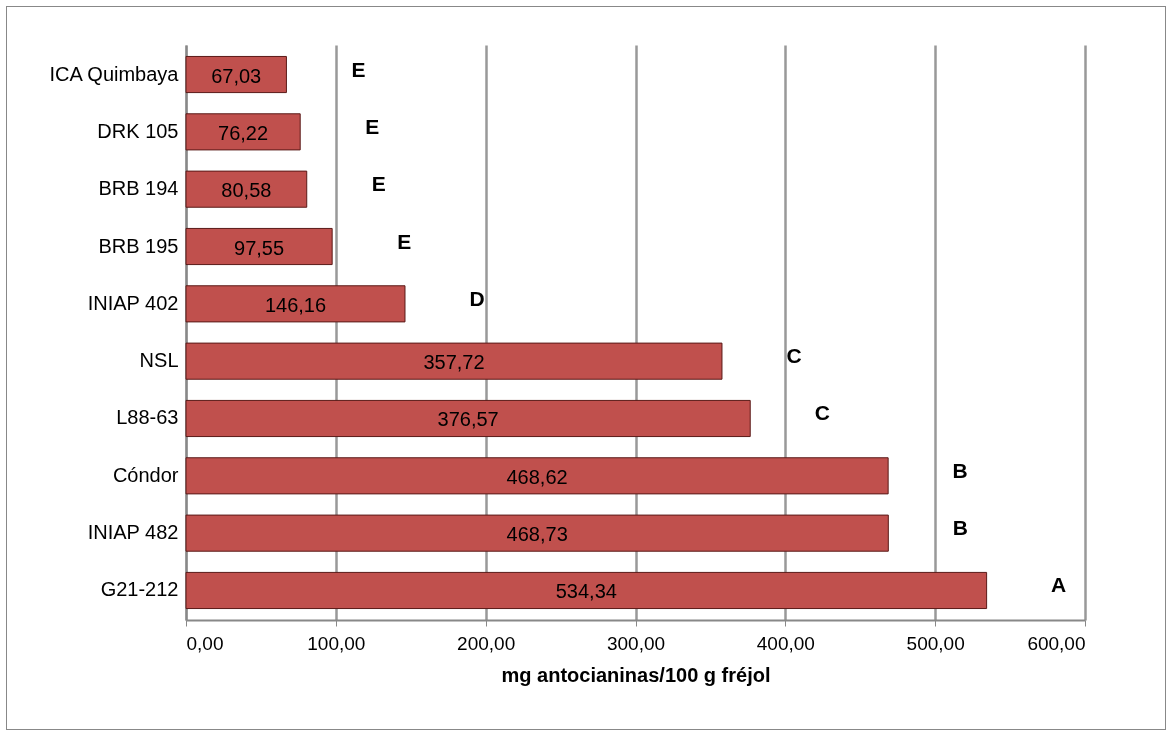  I want to click on y-tick-label: INIAP 482, so click(133, 532).